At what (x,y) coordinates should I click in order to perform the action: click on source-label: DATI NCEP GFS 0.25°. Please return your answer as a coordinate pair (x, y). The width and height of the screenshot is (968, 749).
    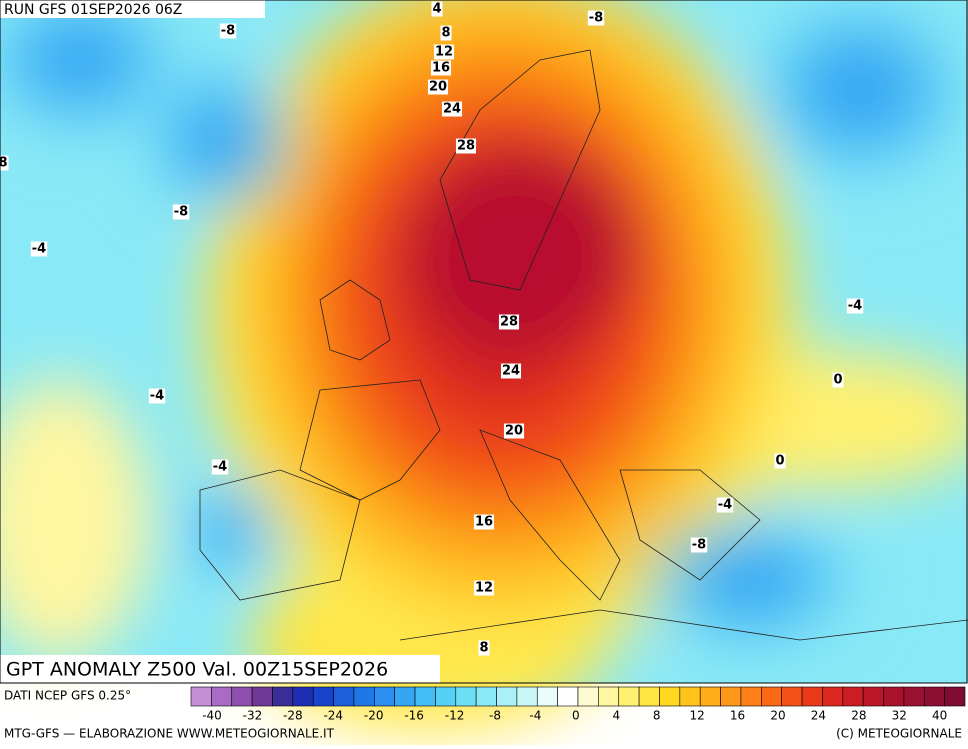
    Looking at the image, I should click on (67, 696).